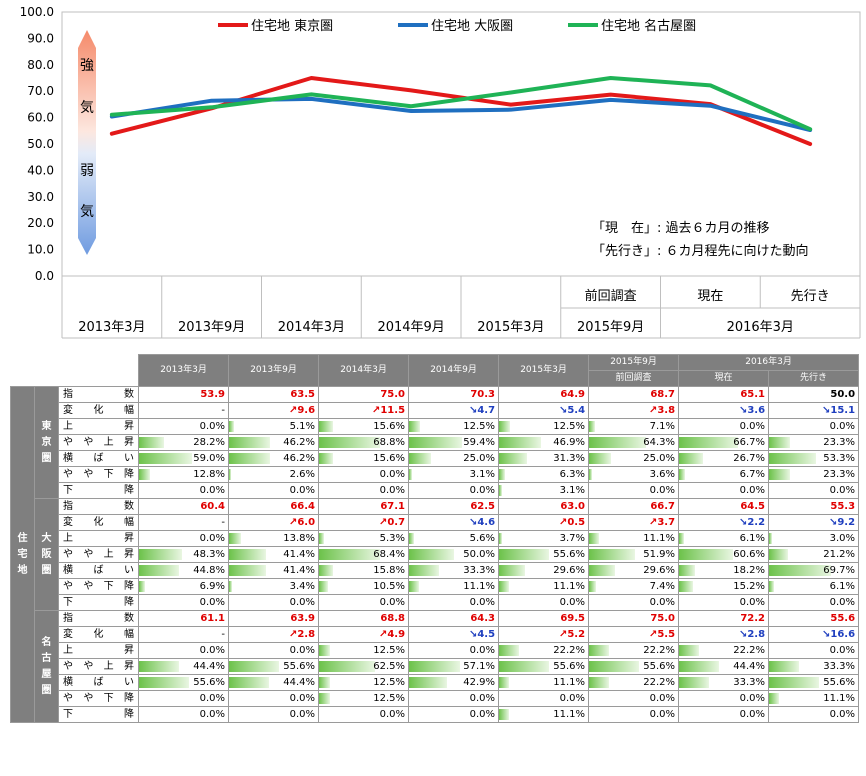 The image size is (866, 776). I want to click on percent-value: 7.1%, so click(662, 426).